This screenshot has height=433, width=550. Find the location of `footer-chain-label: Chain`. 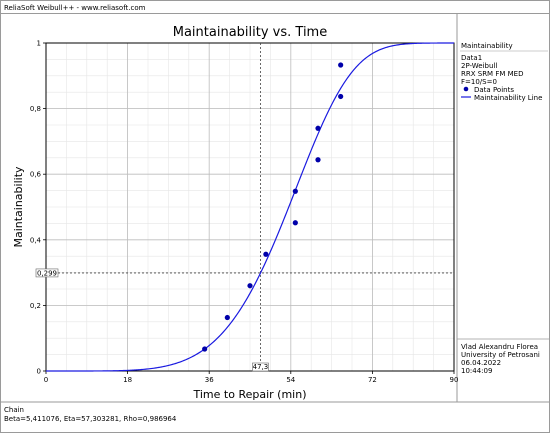

footer-chain-label: Chain is located at coordinates (14, 410).